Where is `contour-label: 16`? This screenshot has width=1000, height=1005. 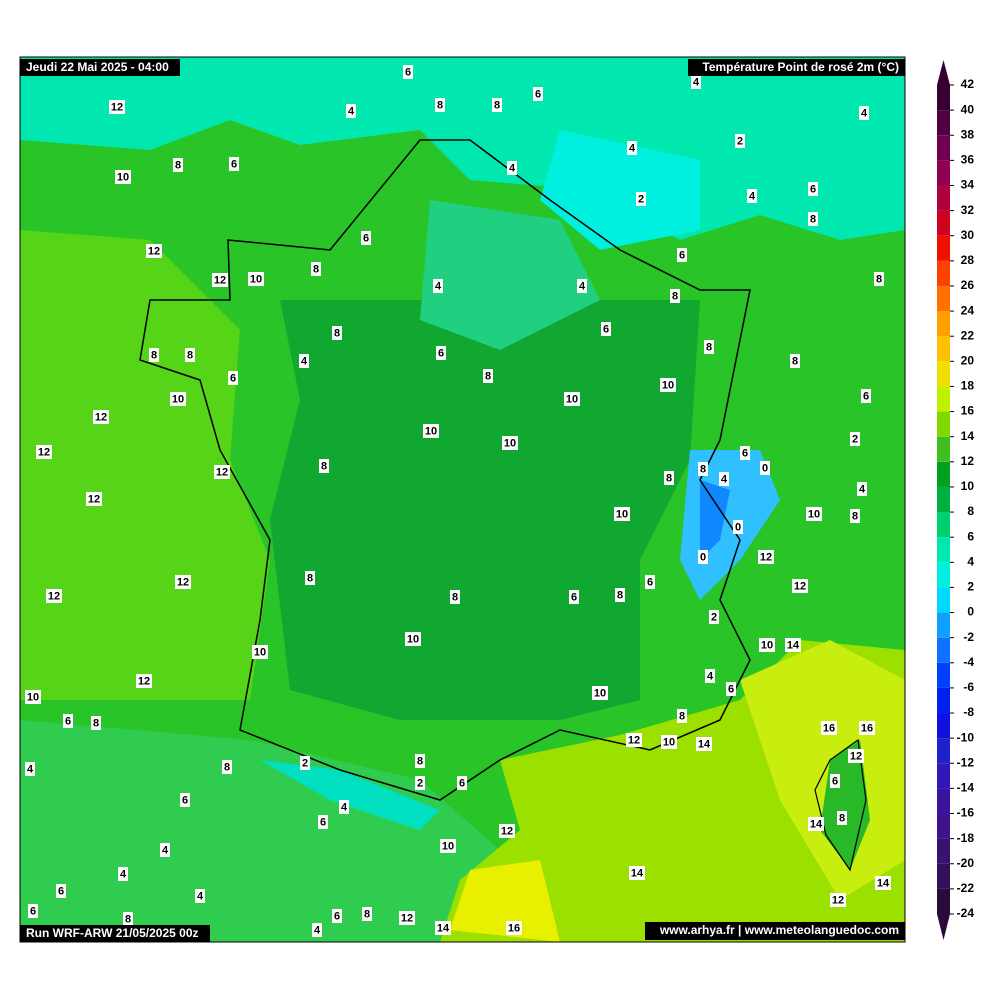 contour-label: 16 is located at coordinates (514, 928).